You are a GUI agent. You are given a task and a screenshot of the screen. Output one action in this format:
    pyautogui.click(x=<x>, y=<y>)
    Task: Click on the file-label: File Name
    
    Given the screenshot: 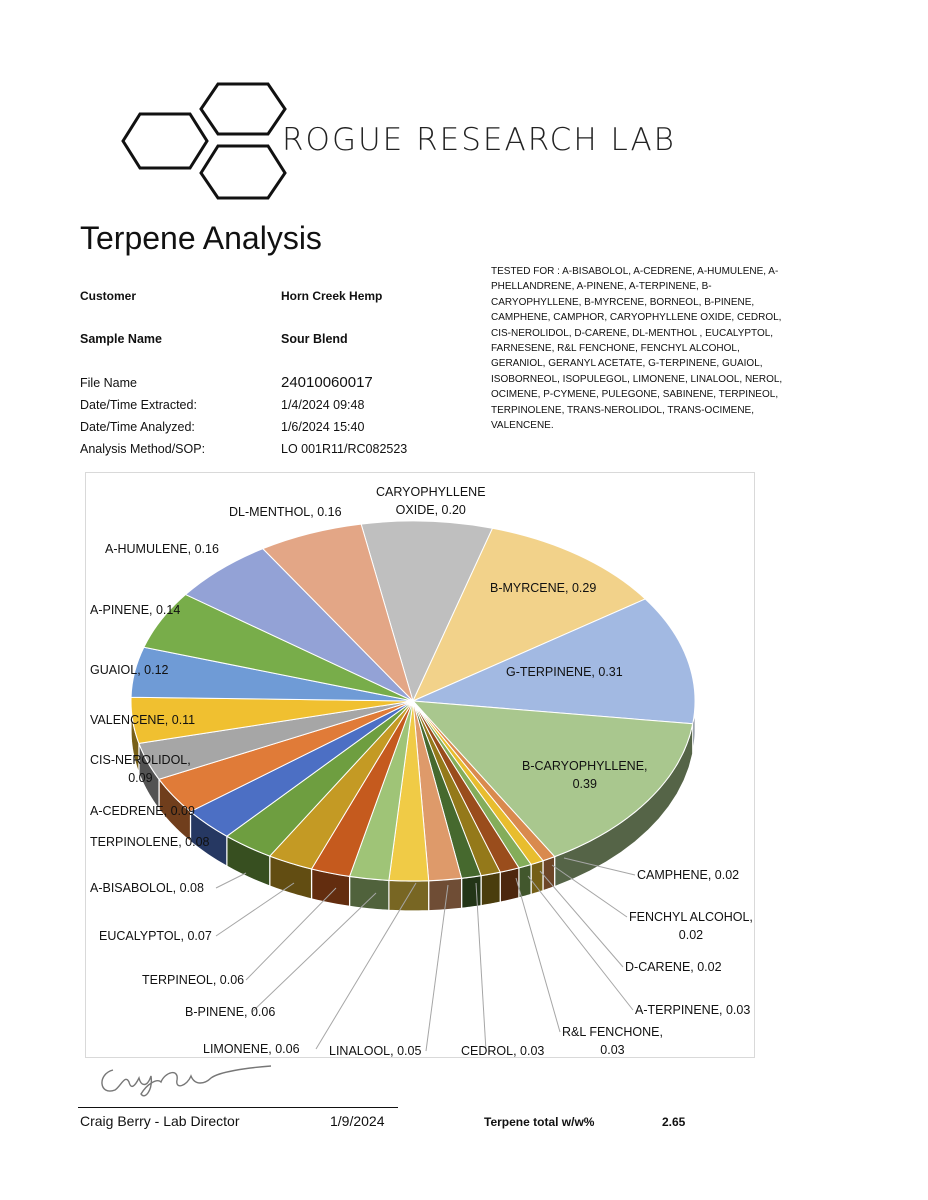 What is the action you would take?
    pyautogui.click(x=108, y=383)
    